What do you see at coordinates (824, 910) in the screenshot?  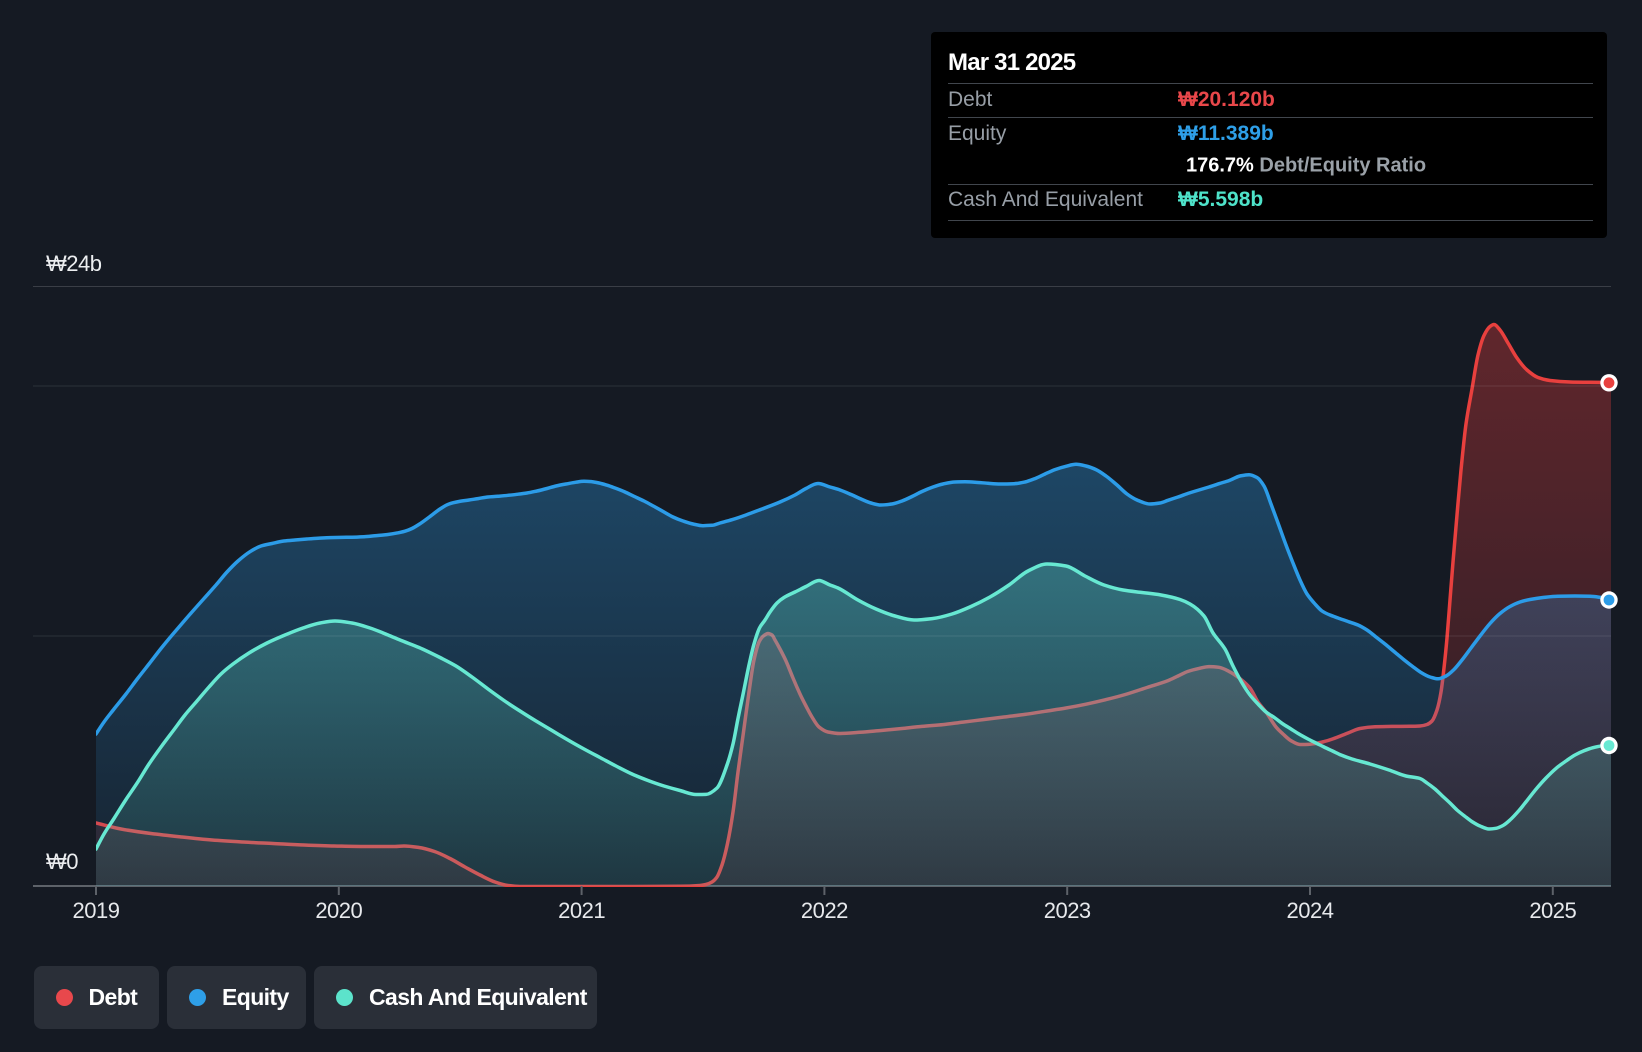 I see `svg-text: 2022` at bounding box center [824, 910].